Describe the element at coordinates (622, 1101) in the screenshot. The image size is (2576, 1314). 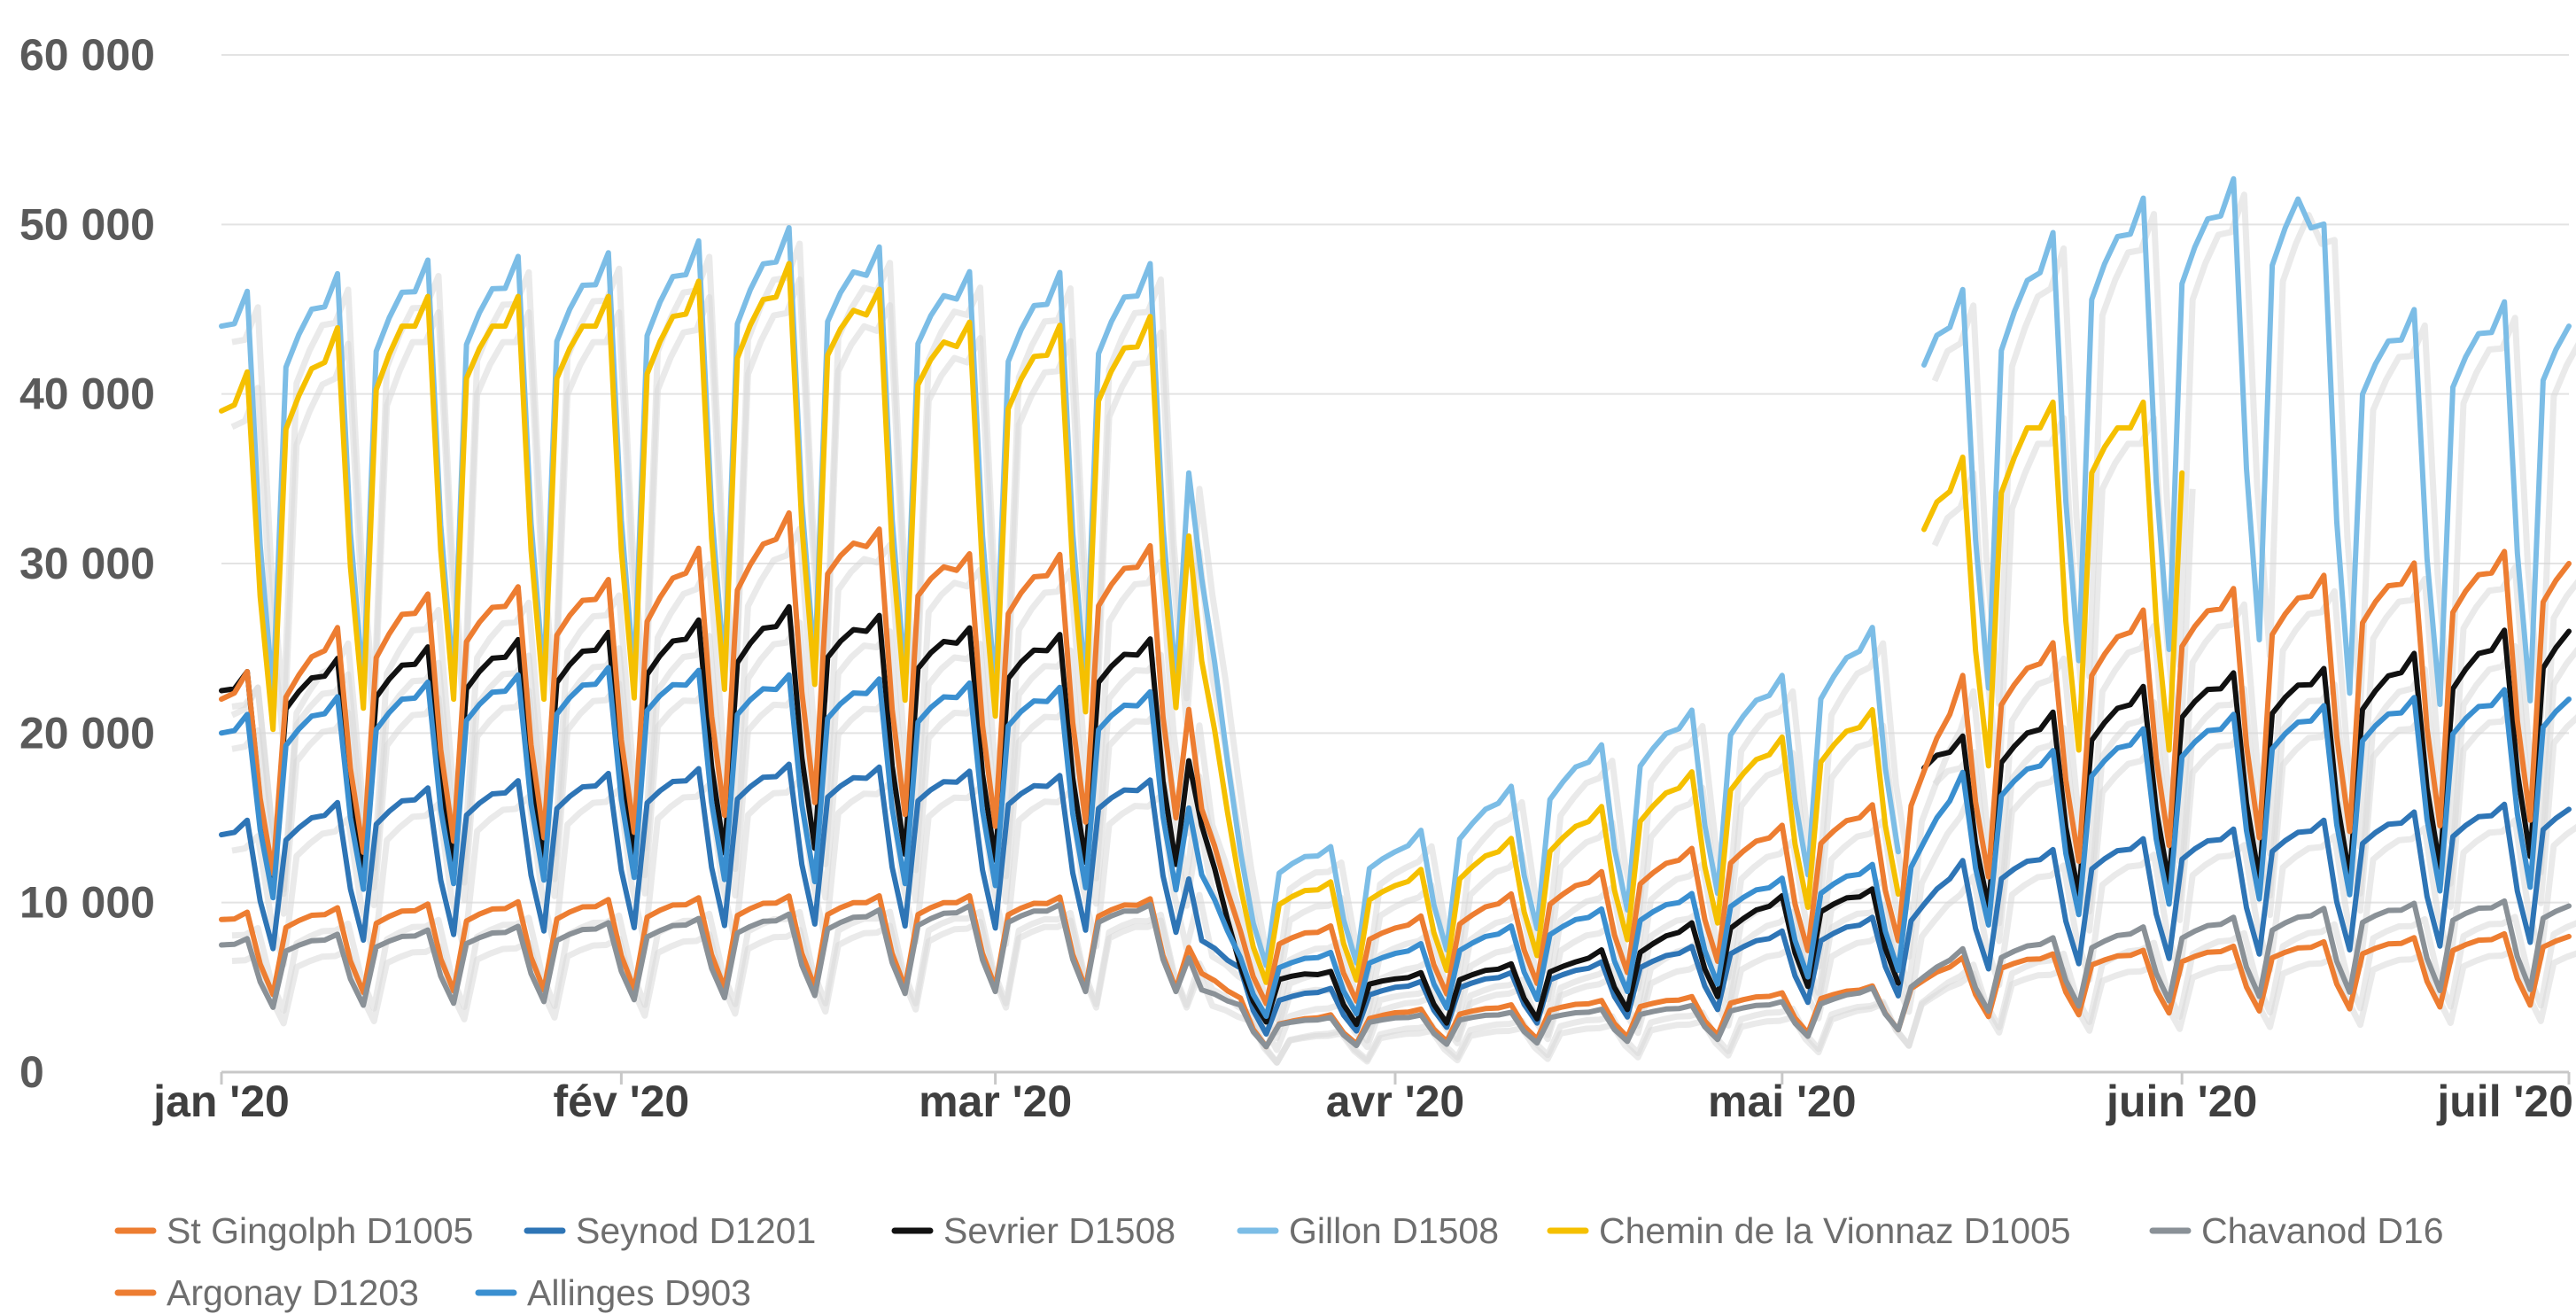
I see `x-tick-label: fév '20` at that location.